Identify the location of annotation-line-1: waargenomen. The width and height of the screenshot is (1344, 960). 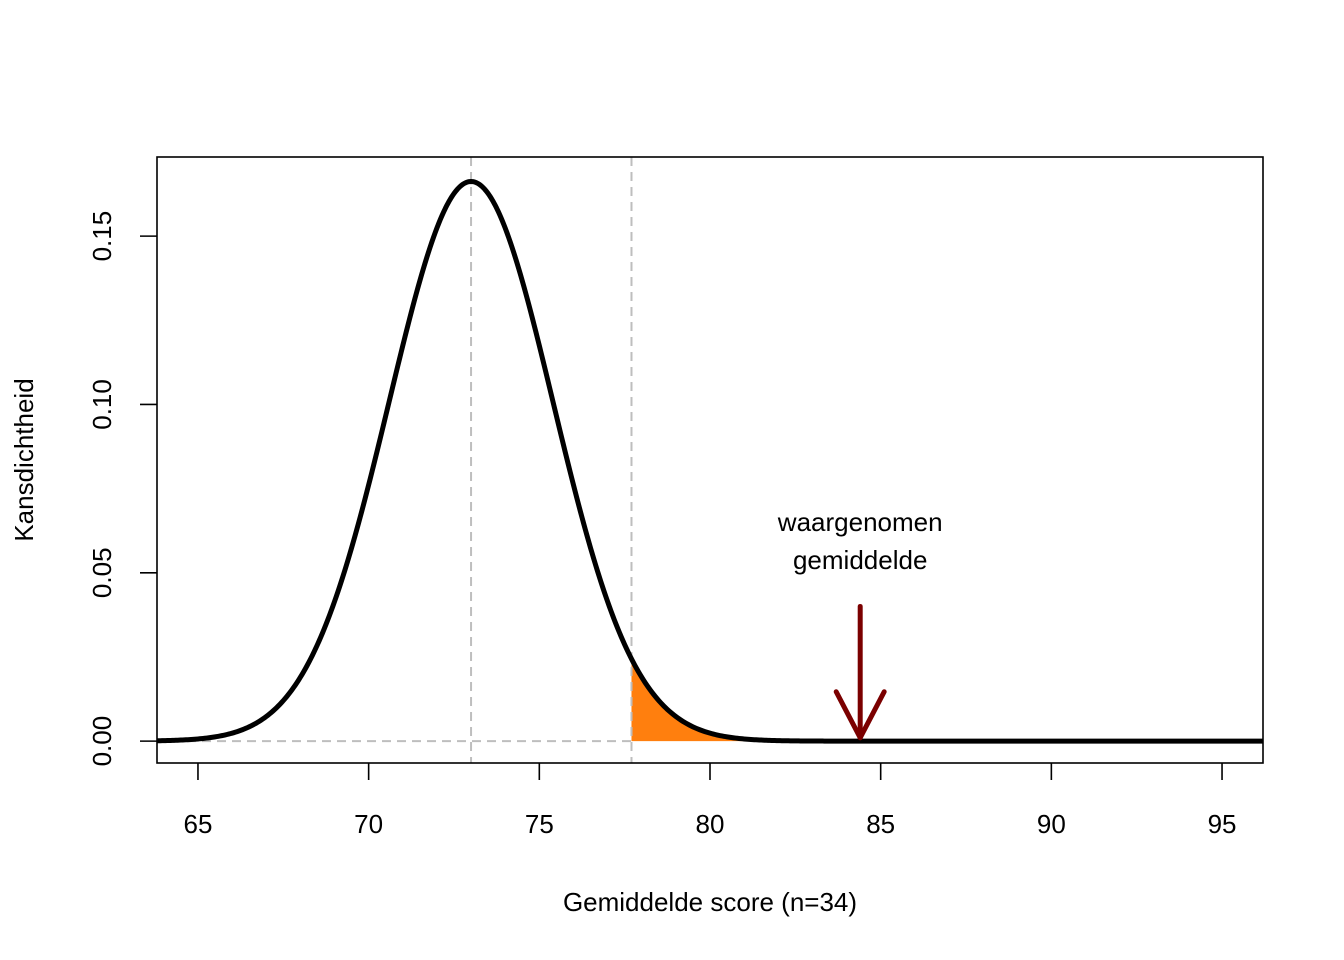
(860, 522).